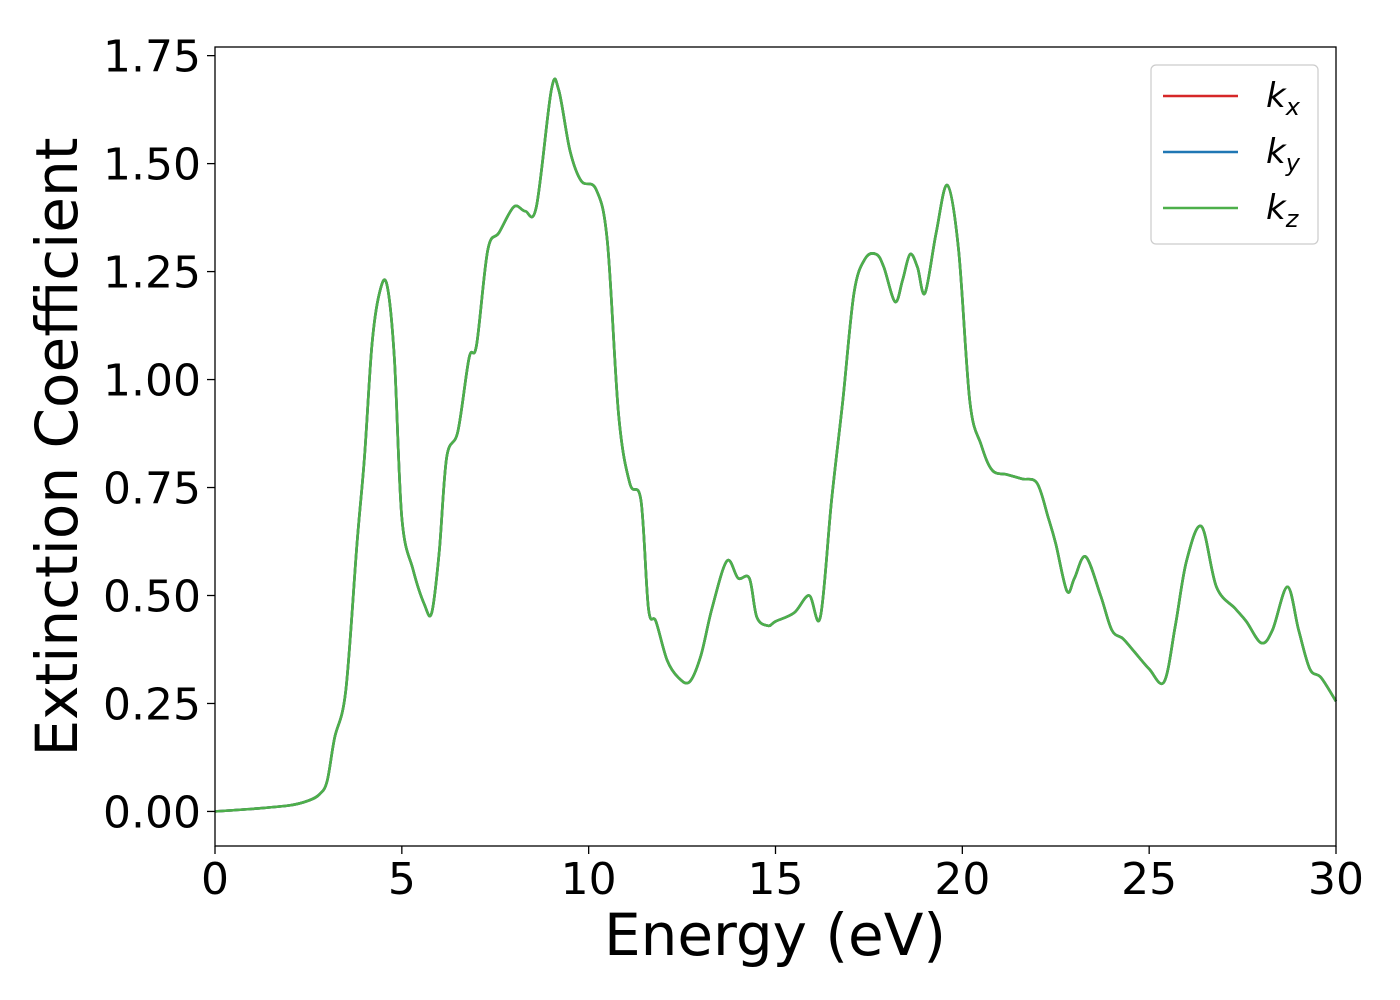 This screenshot has height=1000, width=1400. Describe the element at coordinates (1149, 879) in the screenshot. I see `x-tick-label: 25` at that location.